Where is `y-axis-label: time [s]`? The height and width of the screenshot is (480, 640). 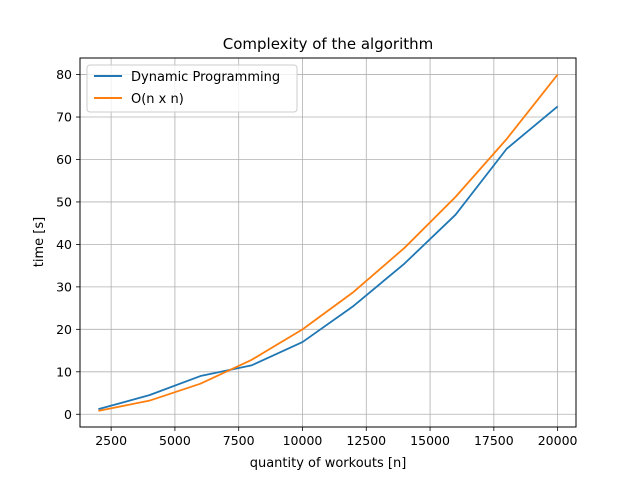
y-axis-label: time [s] is located at coordinates (39, 242).